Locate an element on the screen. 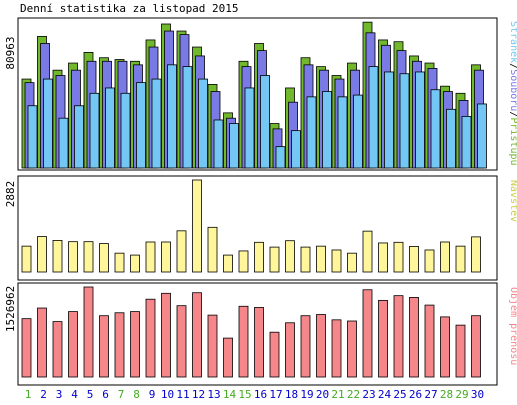 This screenshot has width=517, height=405. y-max-label-kbytes: 1526962 is located at coordinates (10, 309).